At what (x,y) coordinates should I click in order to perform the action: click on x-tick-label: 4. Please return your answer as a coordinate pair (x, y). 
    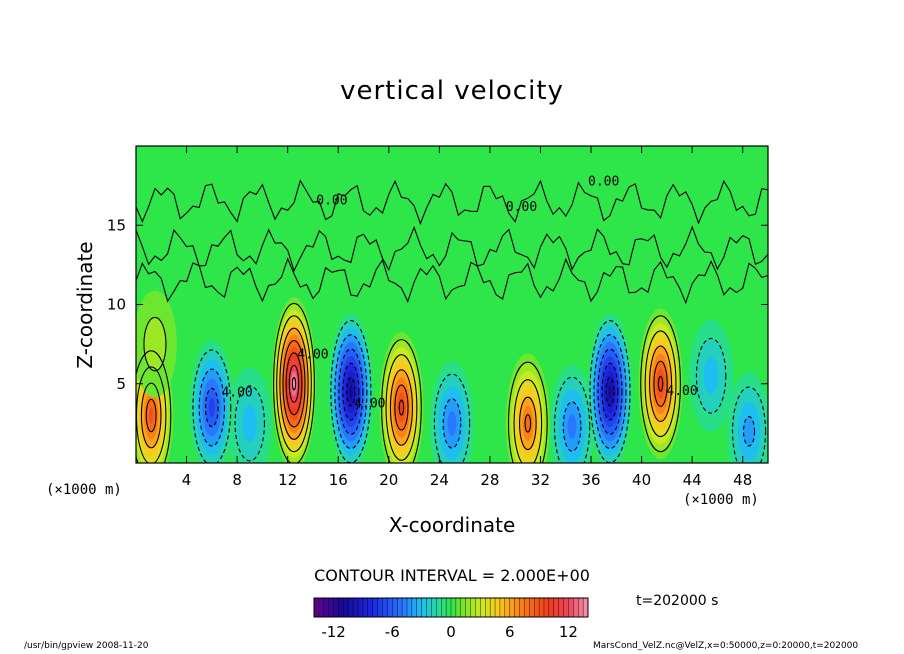
    Looking at the image, I should click on (187, 480).